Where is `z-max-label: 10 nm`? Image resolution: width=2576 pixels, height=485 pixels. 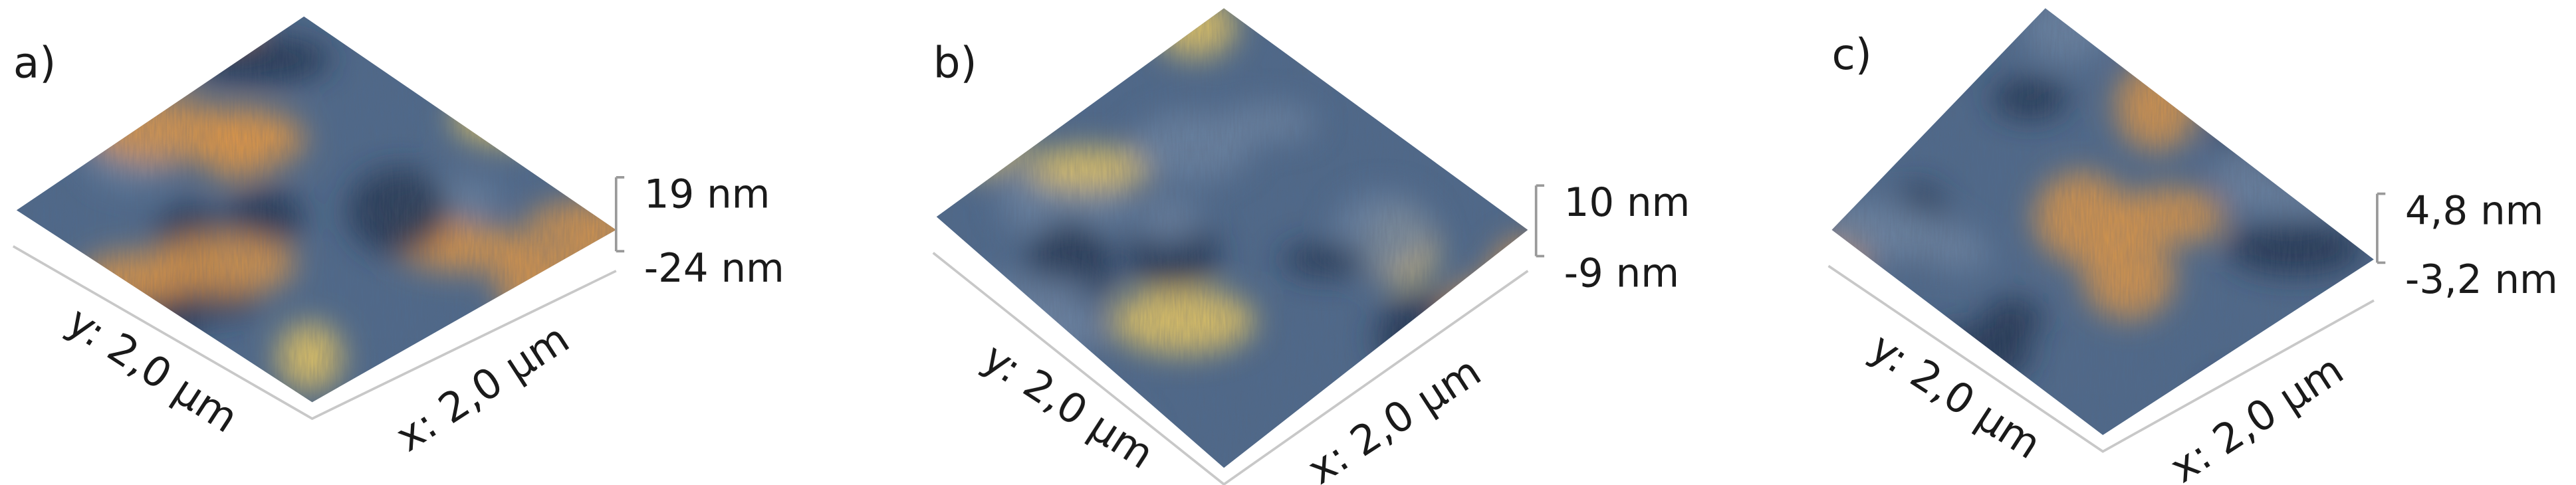 z-max-label: 10 nm is located at coordinates (1627, 202).